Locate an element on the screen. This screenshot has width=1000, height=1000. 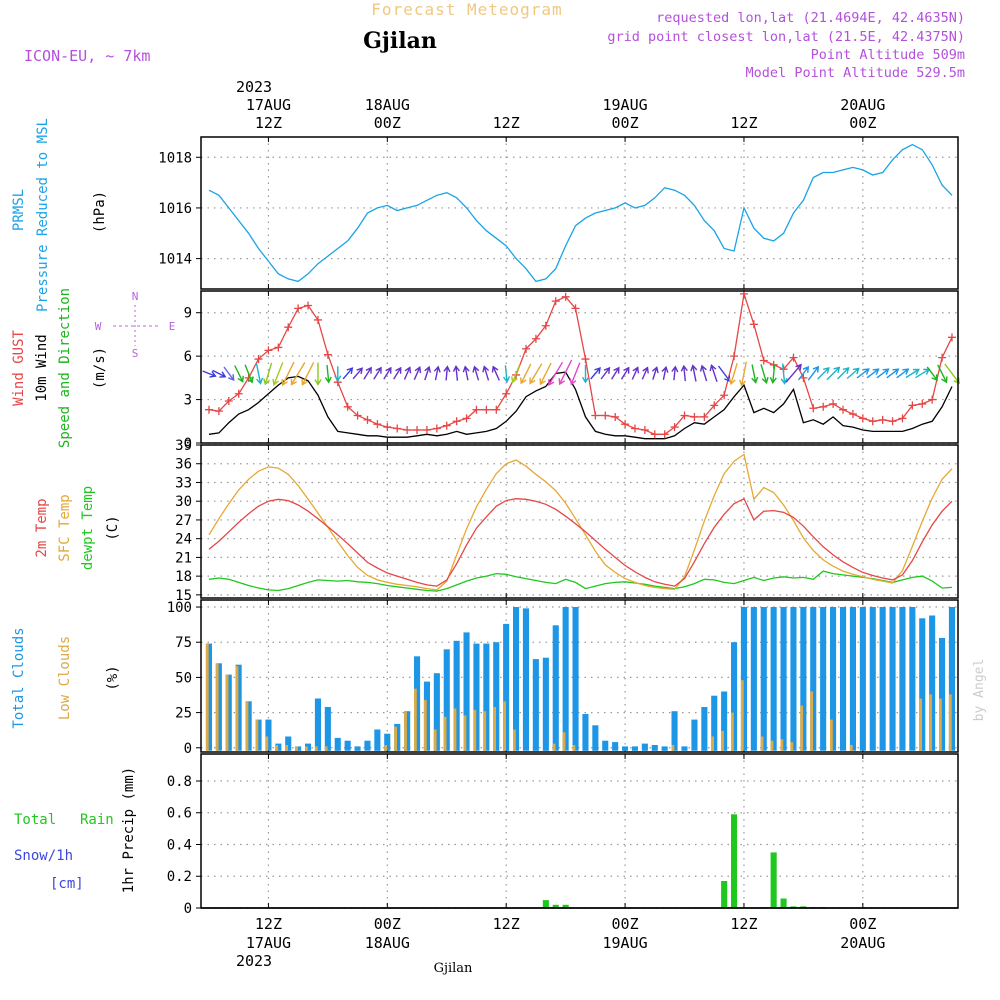
top-hour-label-4: 12Z is located at coordinates (743, 123).